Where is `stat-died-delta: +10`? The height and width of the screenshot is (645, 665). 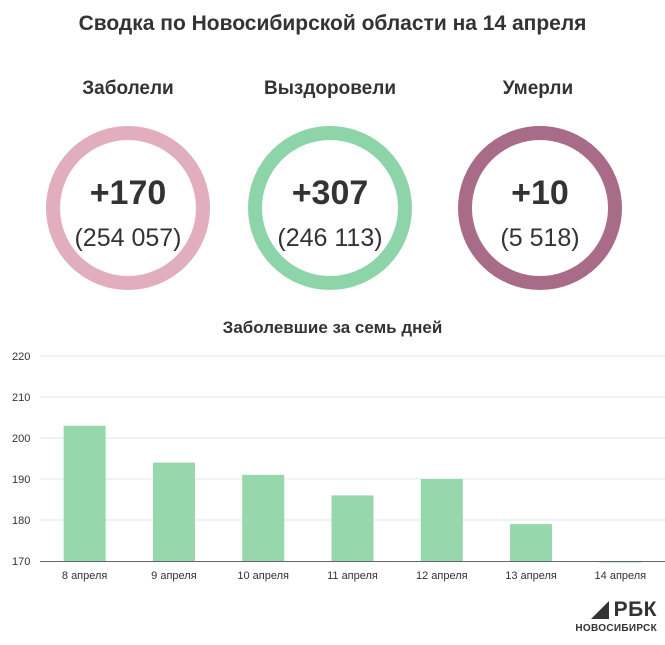 stat-died-delta: +10 is located at coordinates (540, 193).